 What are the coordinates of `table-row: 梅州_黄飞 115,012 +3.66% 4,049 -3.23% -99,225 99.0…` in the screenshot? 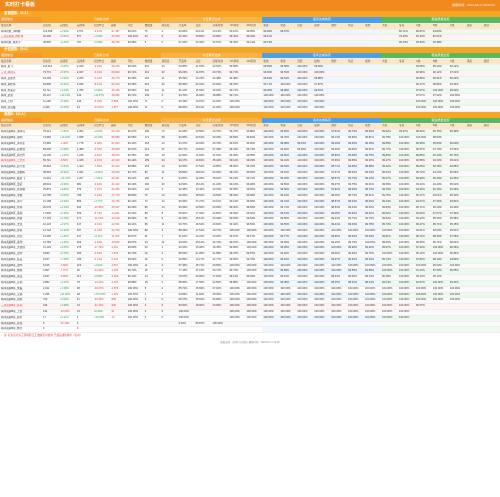 It's located at (250, 68).